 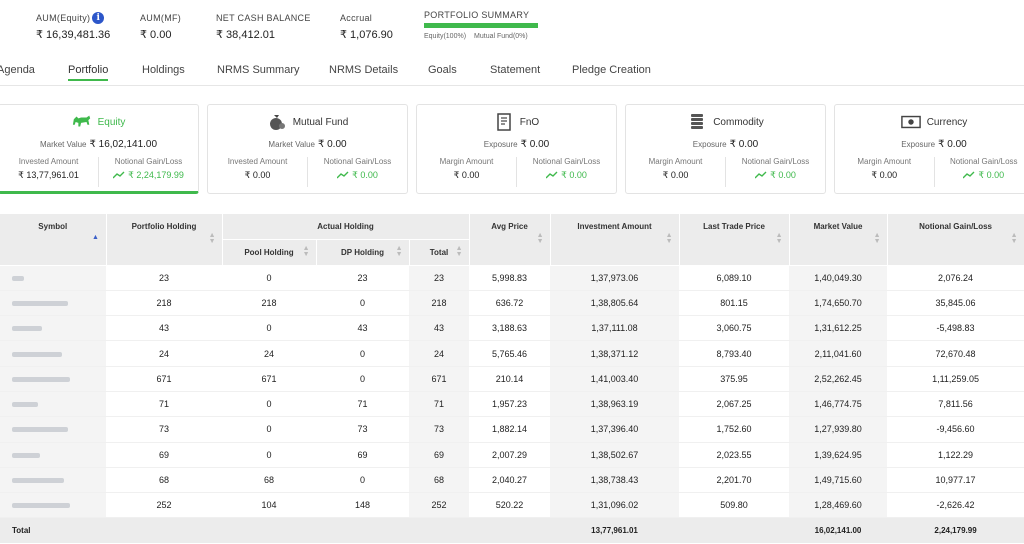 What do you see at coordinates (366, 26) in the screenshot?
I see `accrual: Accrual ₹ 1,076.90` at bounding box center [366, 26].